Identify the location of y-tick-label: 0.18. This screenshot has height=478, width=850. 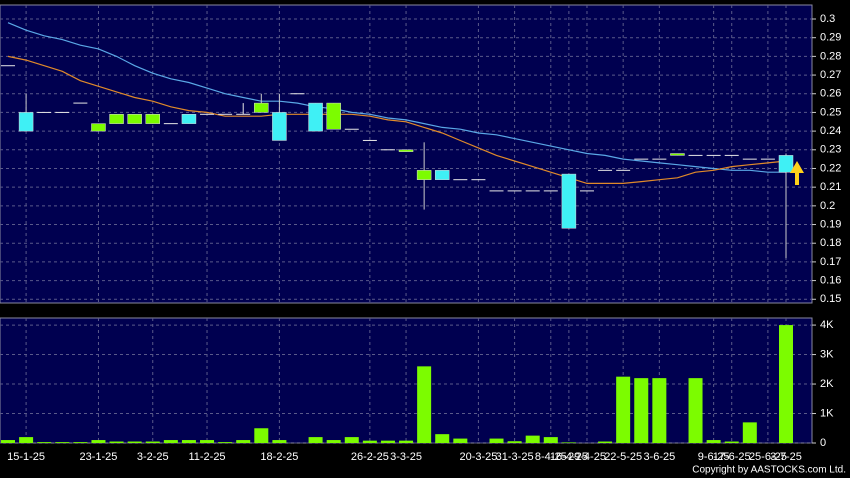
(830, 243).